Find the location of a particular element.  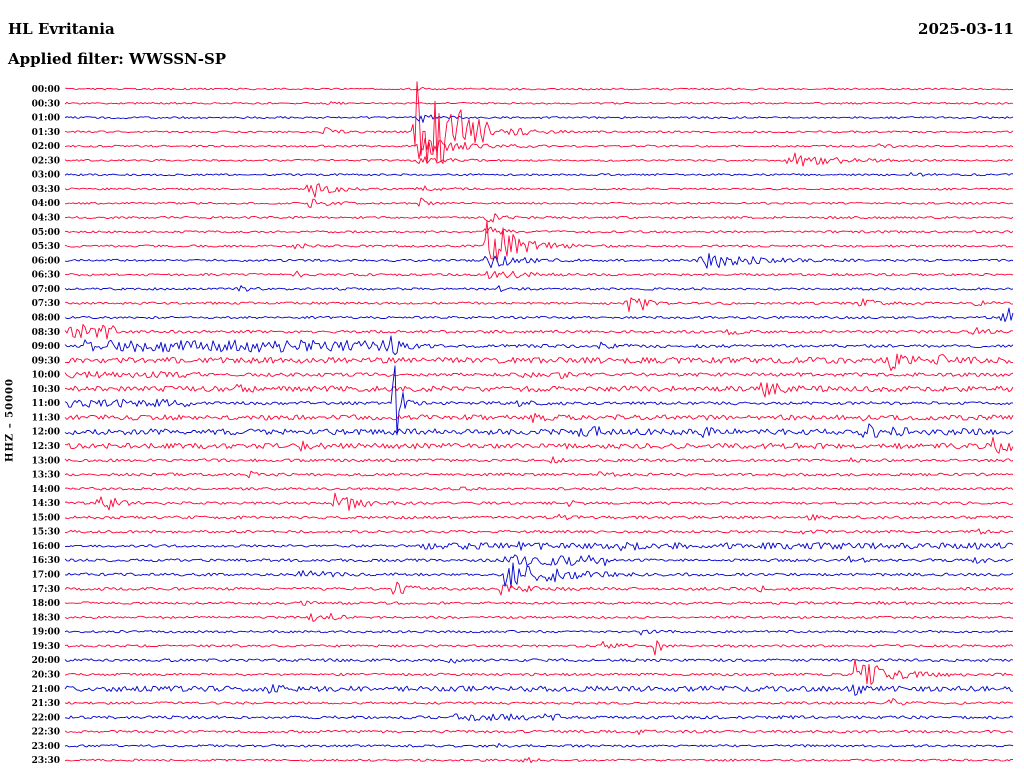

time-label: 07:30 is located at coordinates (46, 304).